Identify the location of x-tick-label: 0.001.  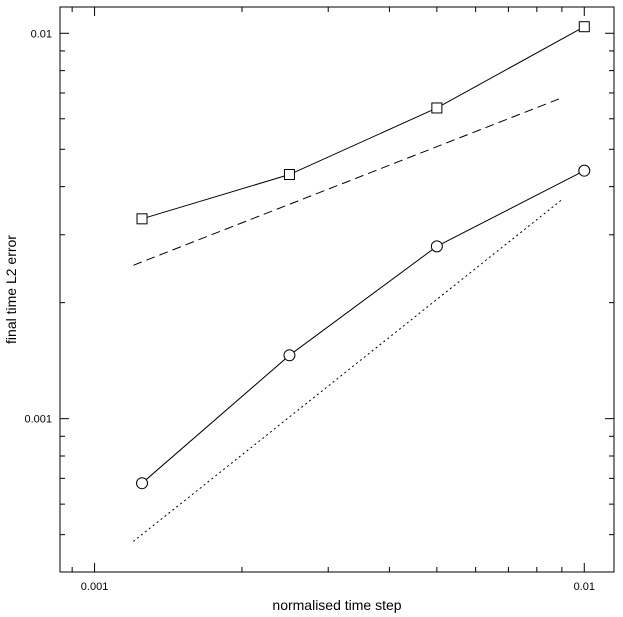
(95, 587).